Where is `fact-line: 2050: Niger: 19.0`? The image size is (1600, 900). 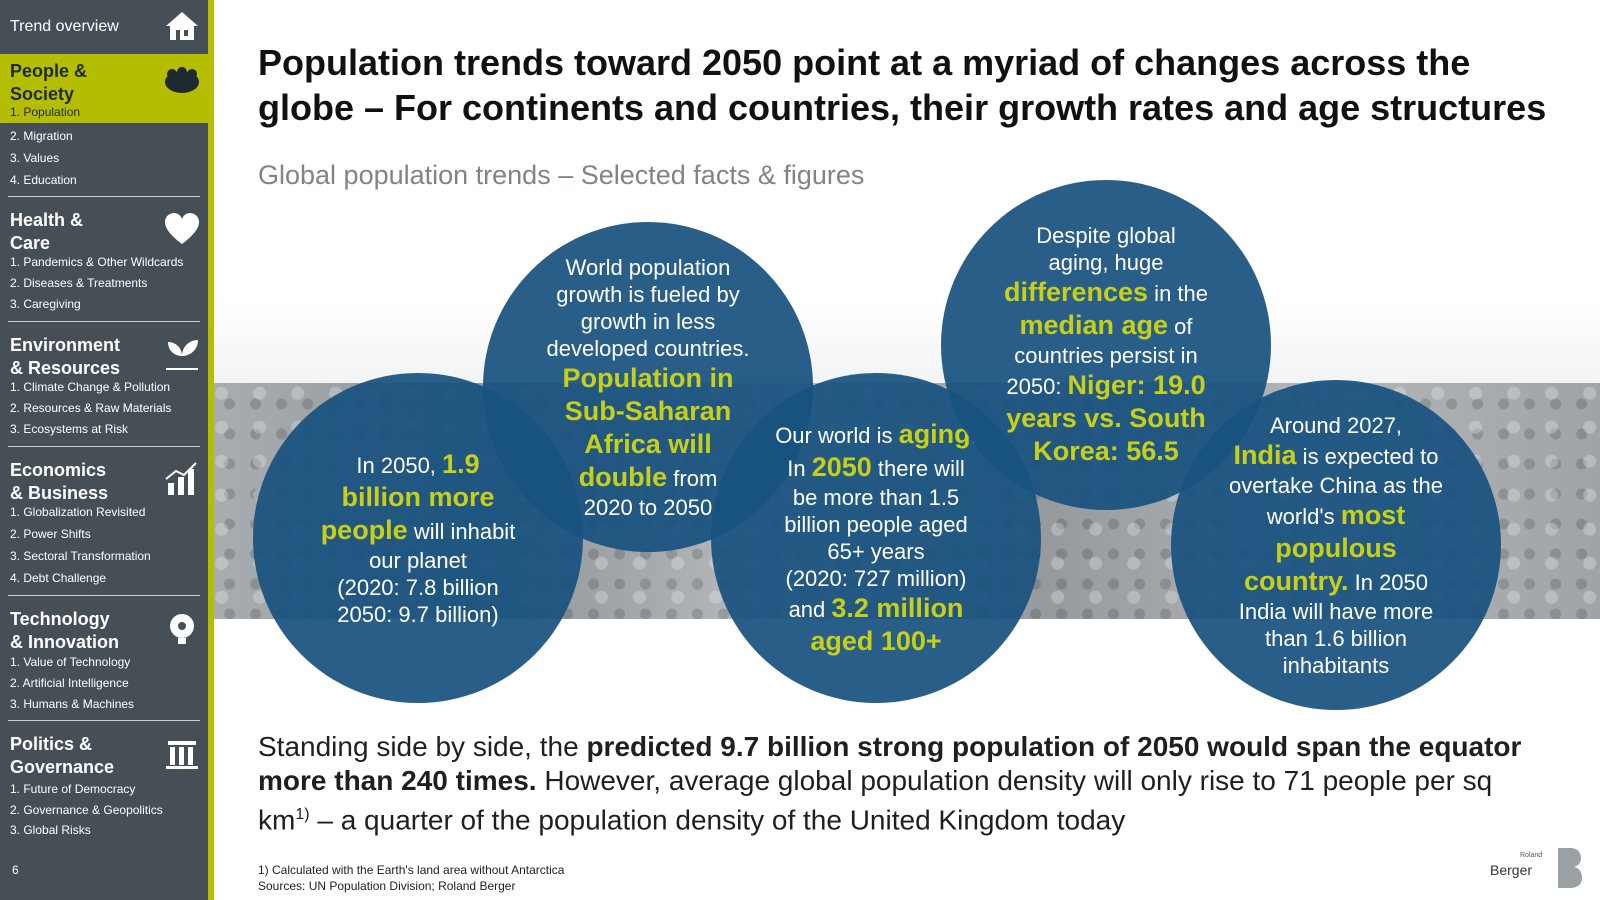 fact-line: 2050: Niger: 19.0 is located at coordinates (1105, 385).